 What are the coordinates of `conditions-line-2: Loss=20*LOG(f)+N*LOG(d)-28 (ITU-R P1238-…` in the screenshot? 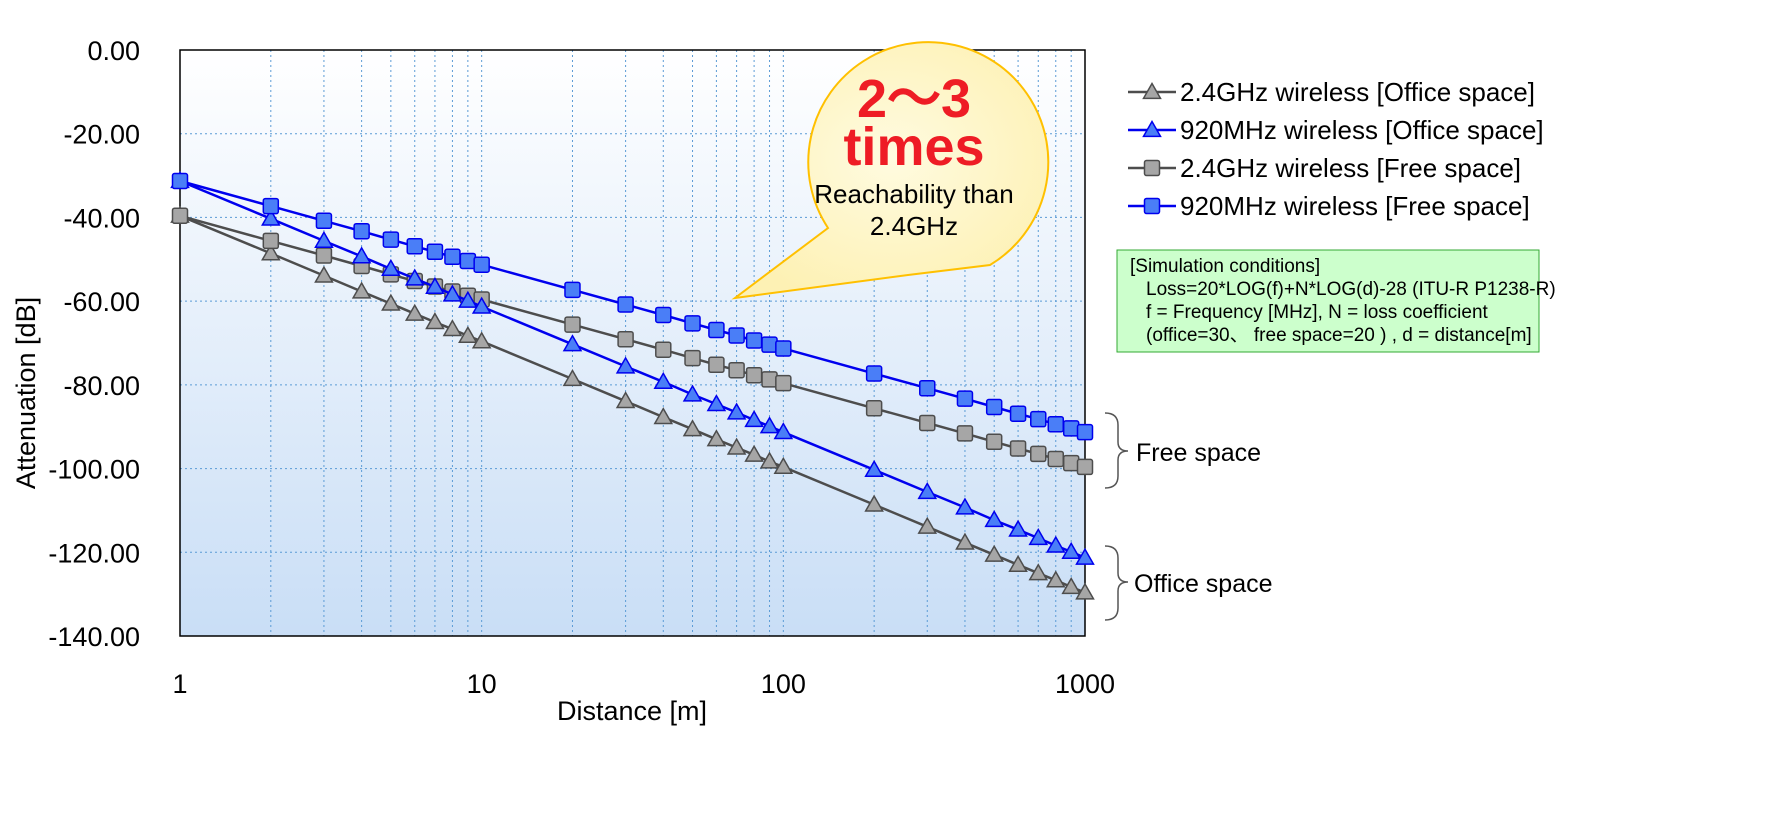 It's located at (1351, 289).